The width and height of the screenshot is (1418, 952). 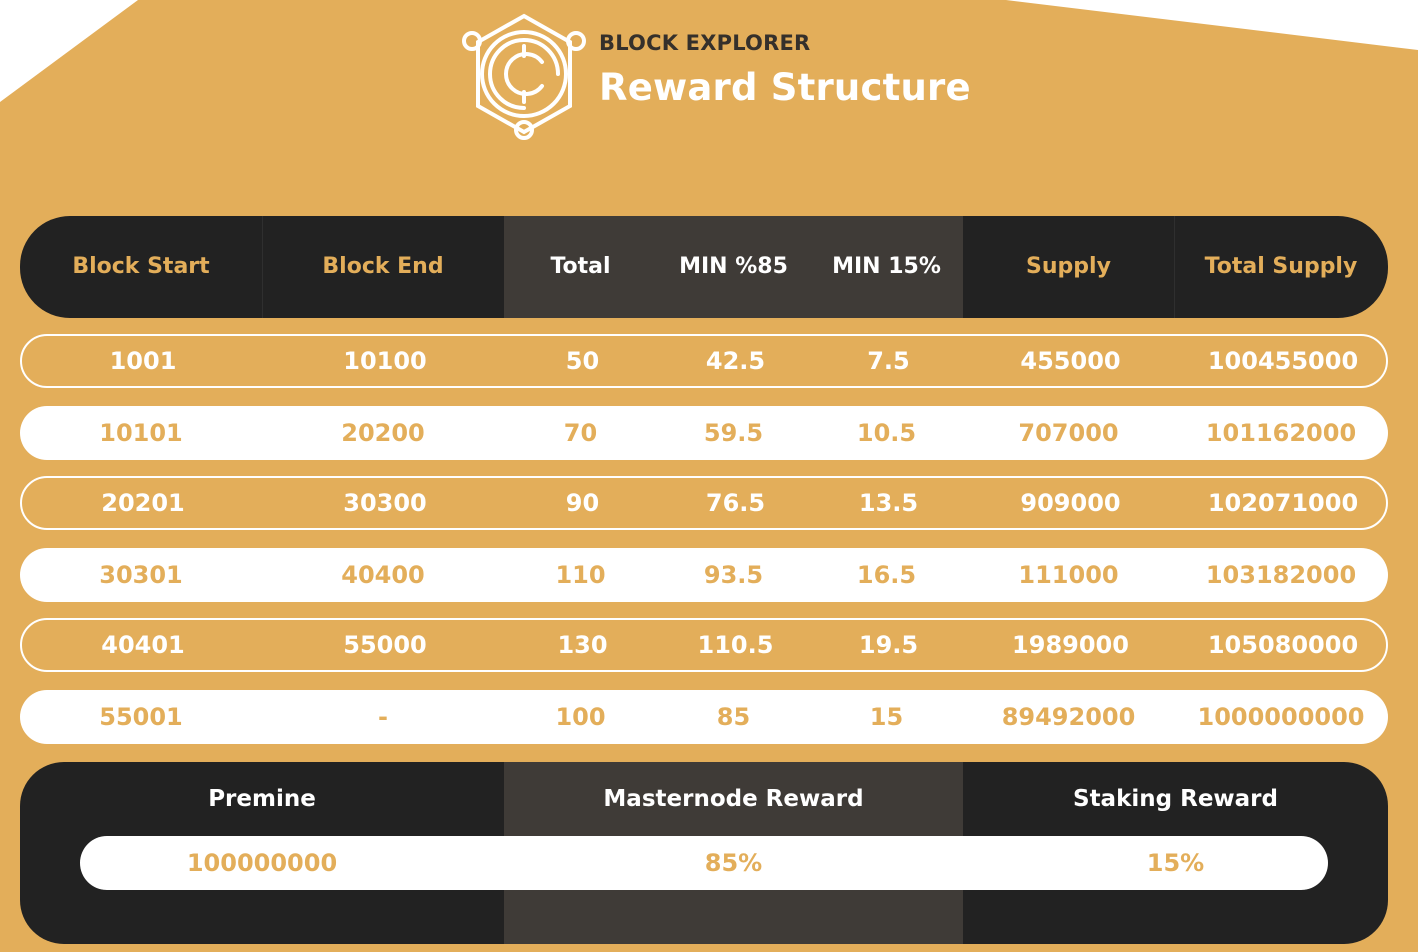 What do you see at coordinates (580, 433) in the screenshot?
I see `cell-total: 70` at bounding box center [580, 433].